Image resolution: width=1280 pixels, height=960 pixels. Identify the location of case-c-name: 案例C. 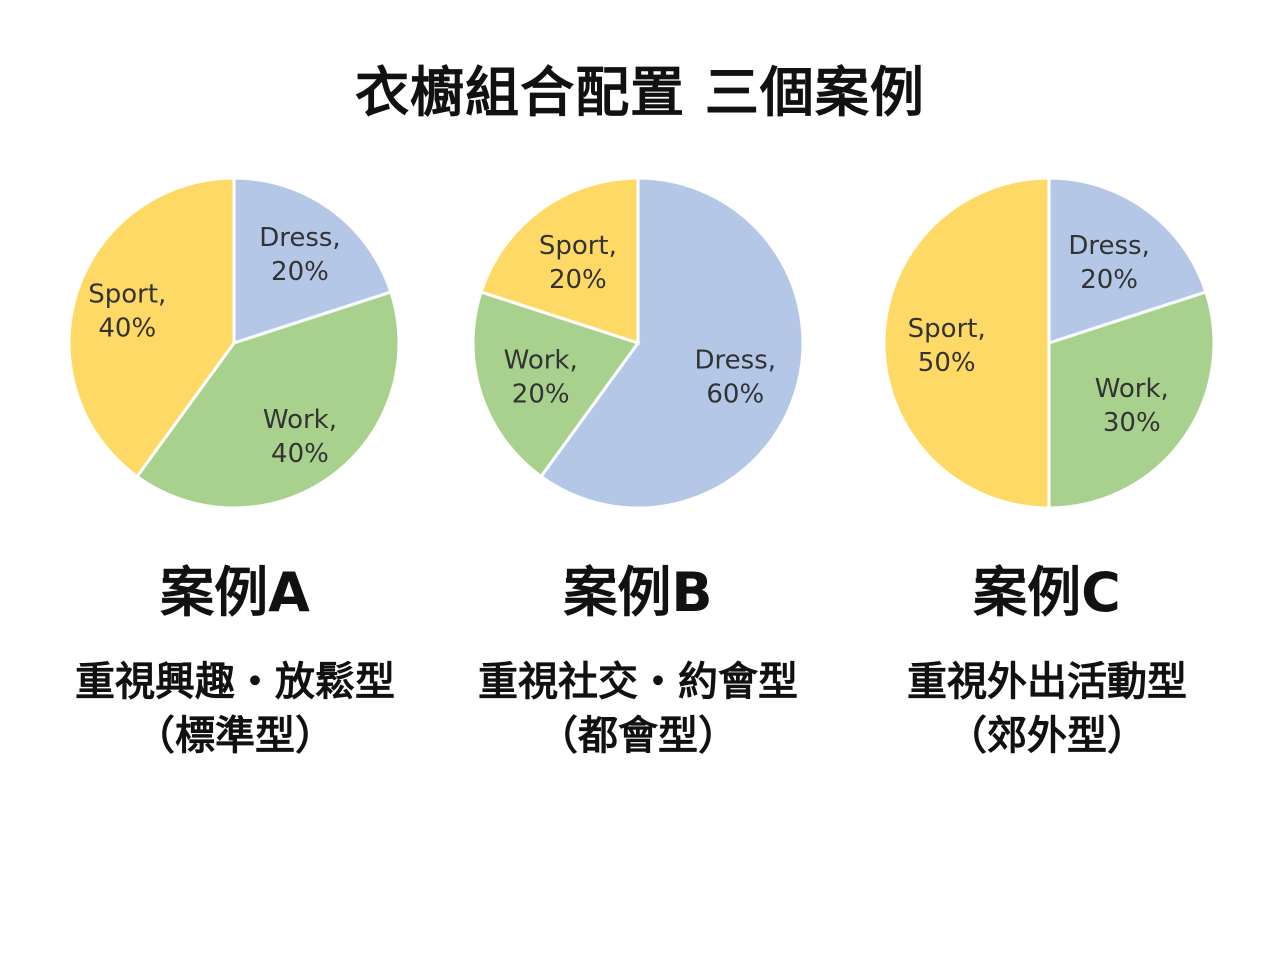
(1047, 592).